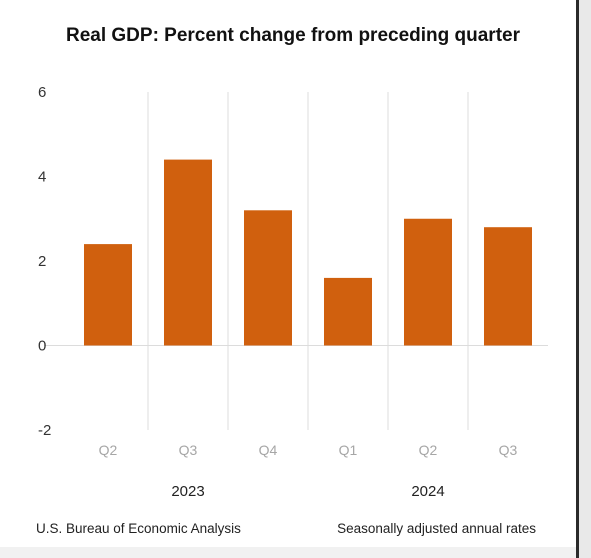 The image size is (591, 558). Describe the element at coordinates (427, 491) in the screenshot. I see `year-label: 2024` at that location.